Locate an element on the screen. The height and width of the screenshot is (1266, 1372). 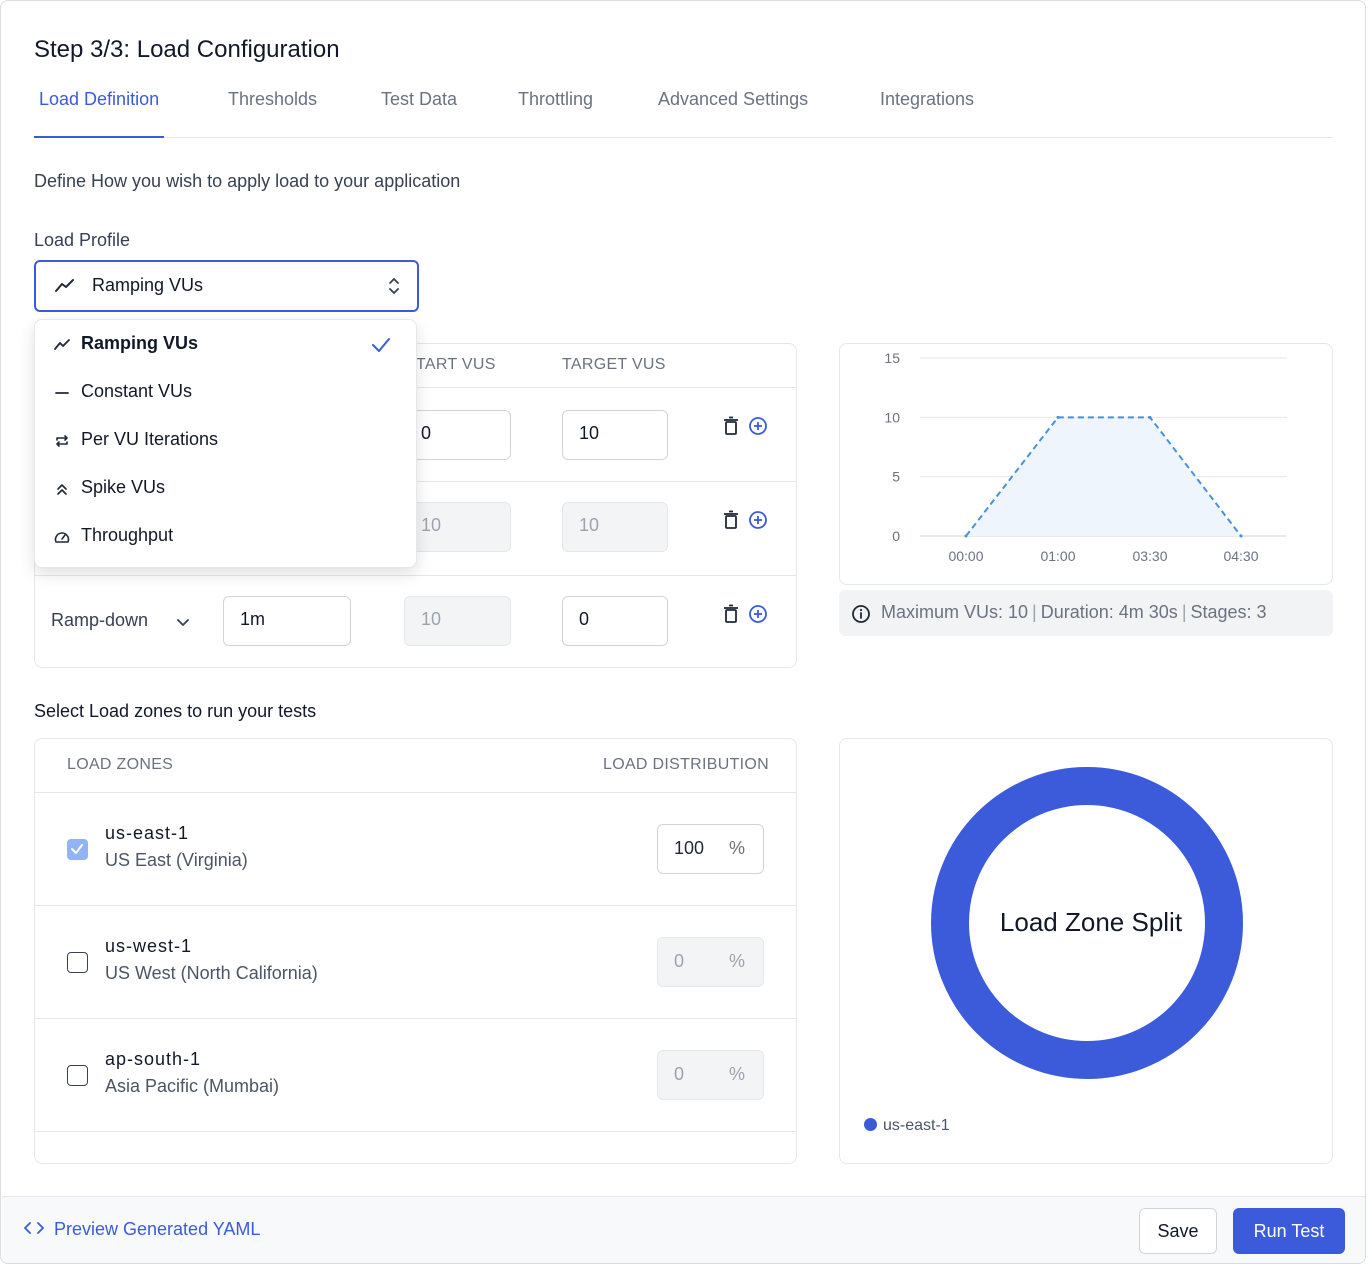
area-fill is located at coordinates (1103, 476).